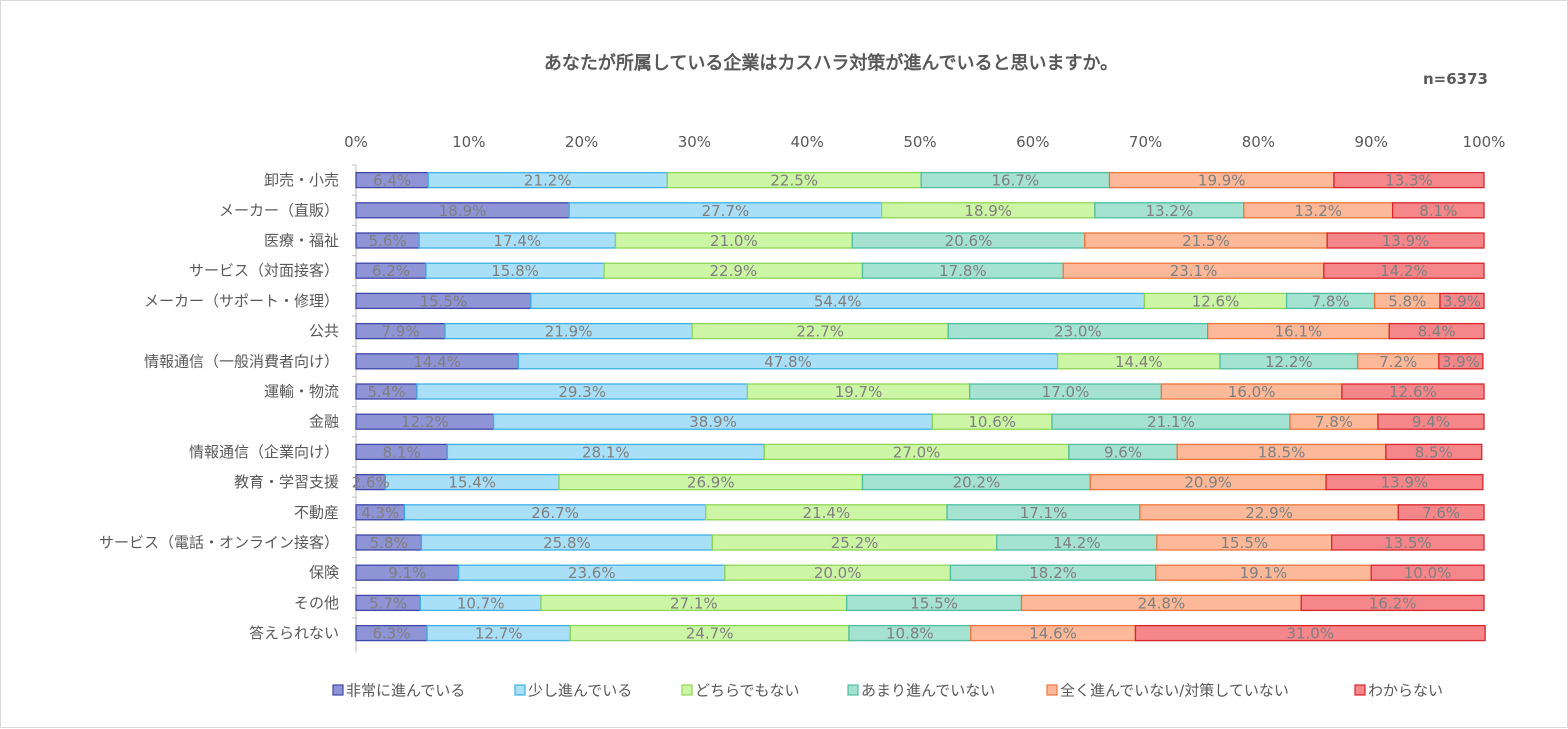 The height and width of the screenshot is (729, 1568). I want to click on data-label: 7.6%, so click(1441, 513).